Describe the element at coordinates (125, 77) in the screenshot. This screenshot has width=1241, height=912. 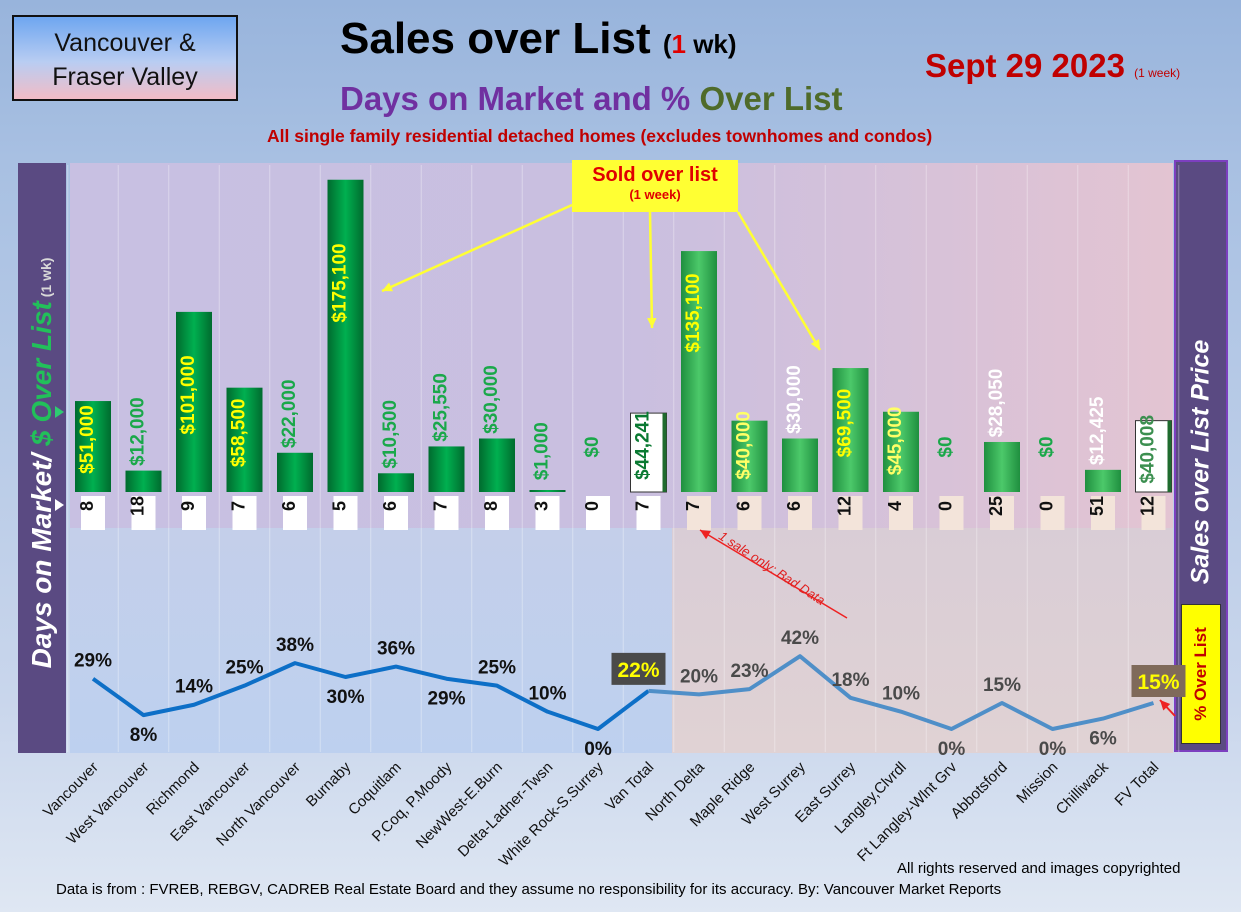
I see `region-line2: Fraser Valley` at that location.